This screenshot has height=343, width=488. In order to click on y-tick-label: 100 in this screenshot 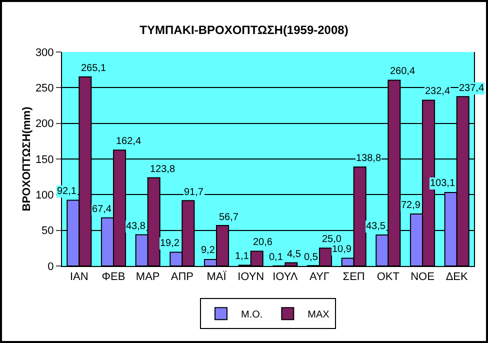, I will do `click(44, 196)`.